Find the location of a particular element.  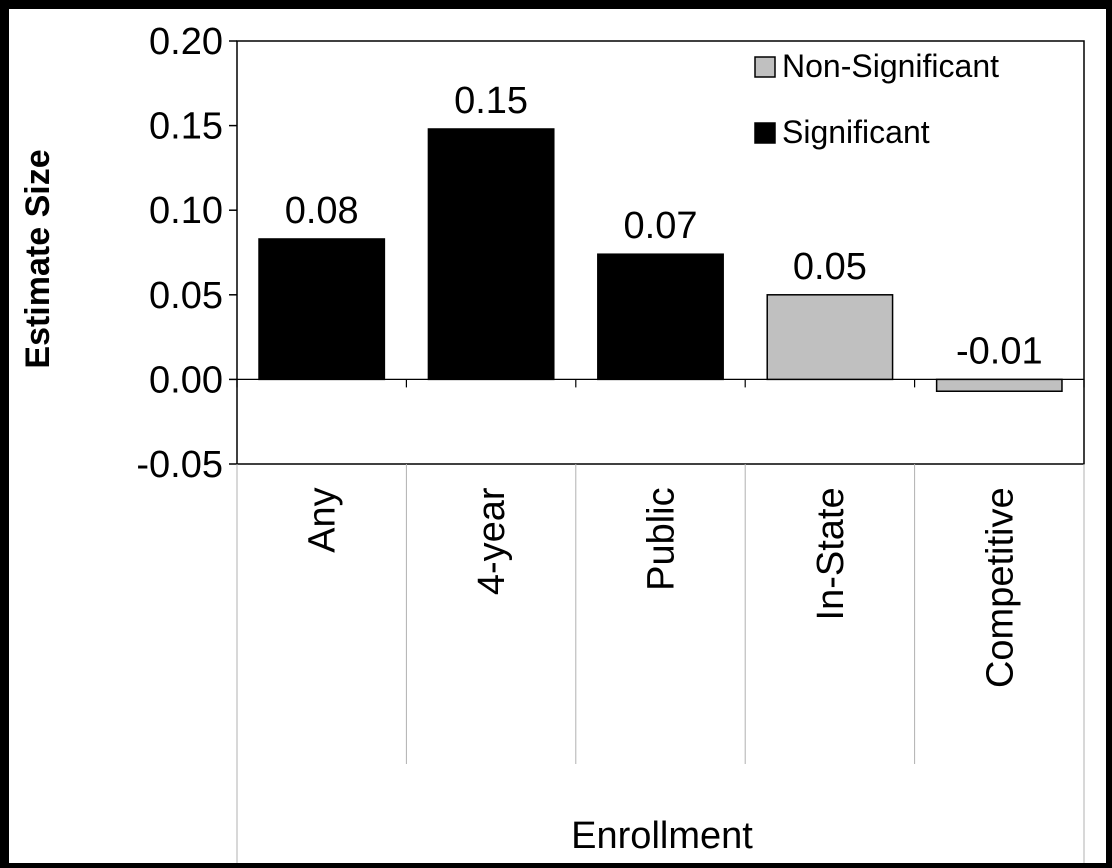

y-axis-title: Estimate Size is located at coordinates (38, 258).